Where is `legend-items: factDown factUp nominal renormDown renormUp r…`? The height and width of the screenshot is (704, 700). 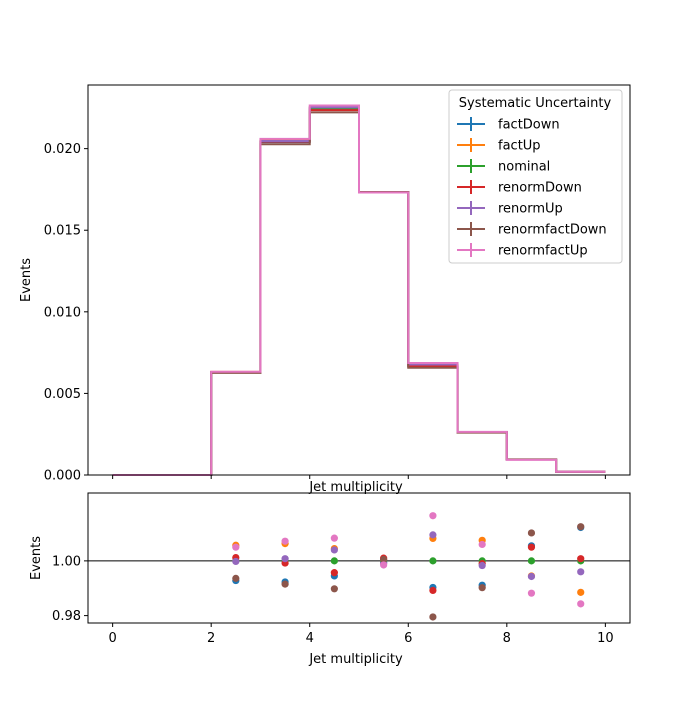
legend-items: factDown factUp nominal renormDown renormUp r… is located at coordinates (532, 188).